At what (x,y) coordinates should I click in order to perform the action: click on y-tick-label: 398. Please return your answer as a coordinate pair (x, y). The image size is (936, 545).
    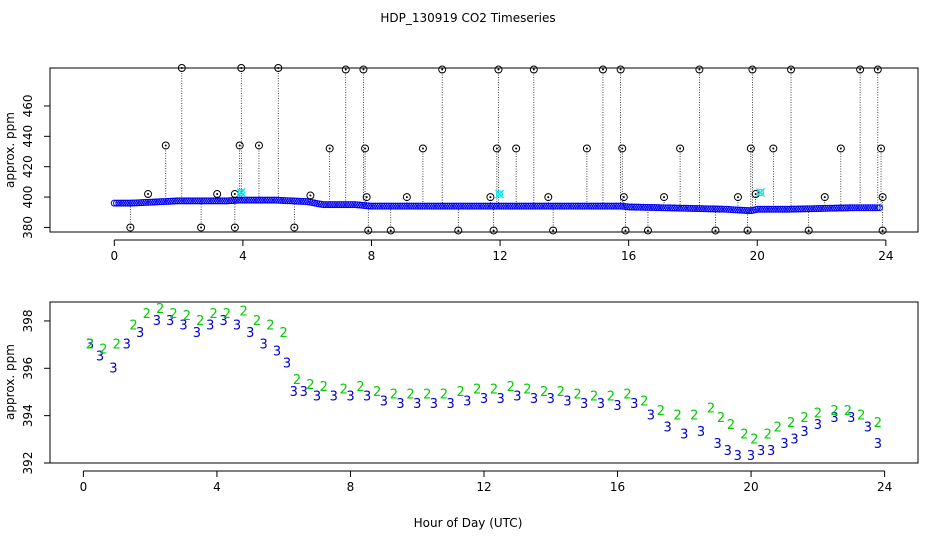
    Looking at the image, I should click on (28, 320).